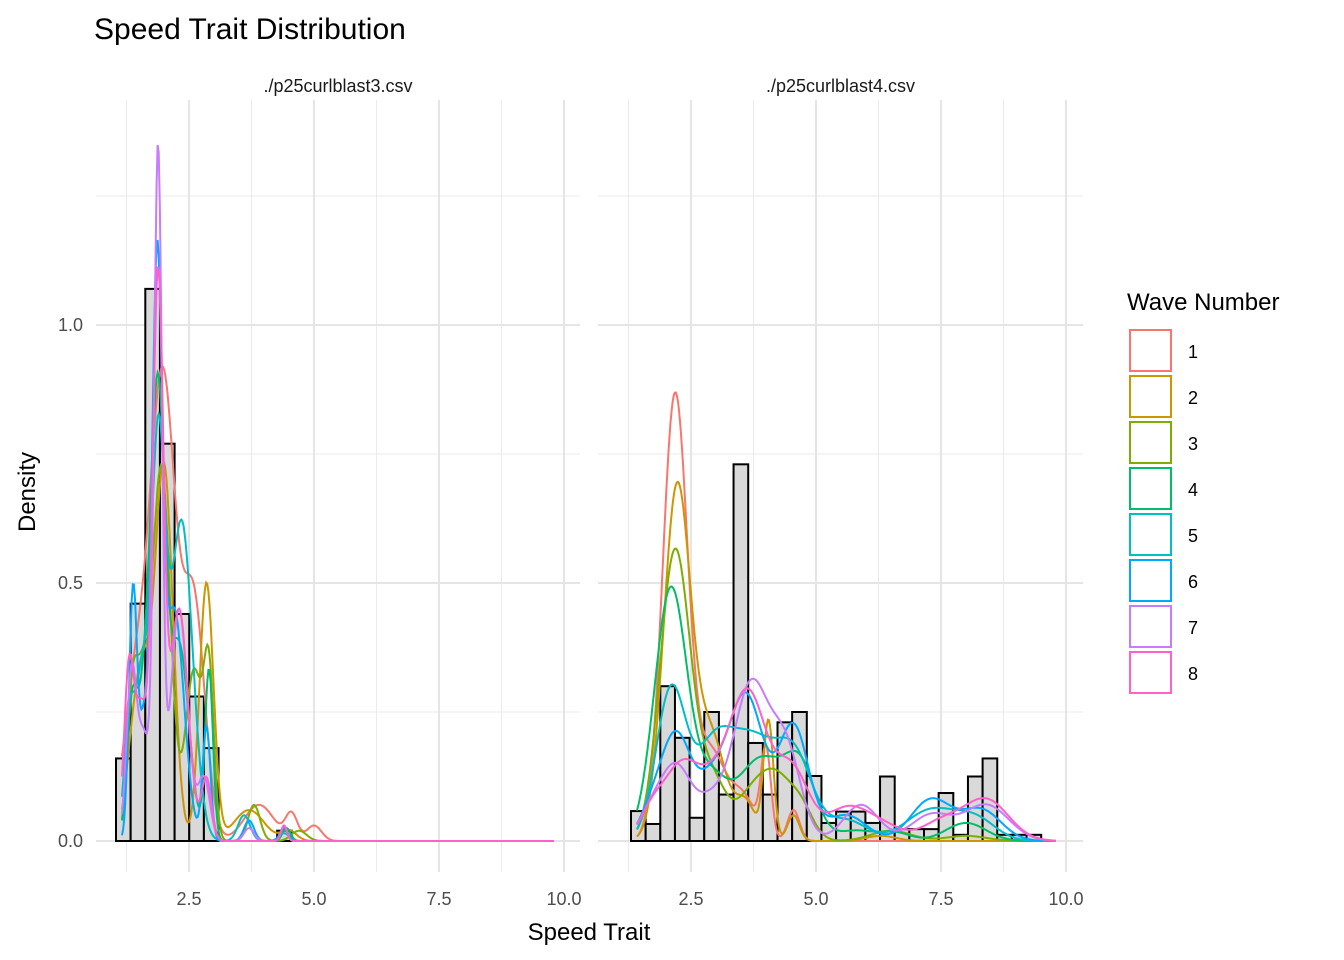 This screenshot has width=1344, height=960. I want to click on y-tick-label: 1.0, so click(70, 325).